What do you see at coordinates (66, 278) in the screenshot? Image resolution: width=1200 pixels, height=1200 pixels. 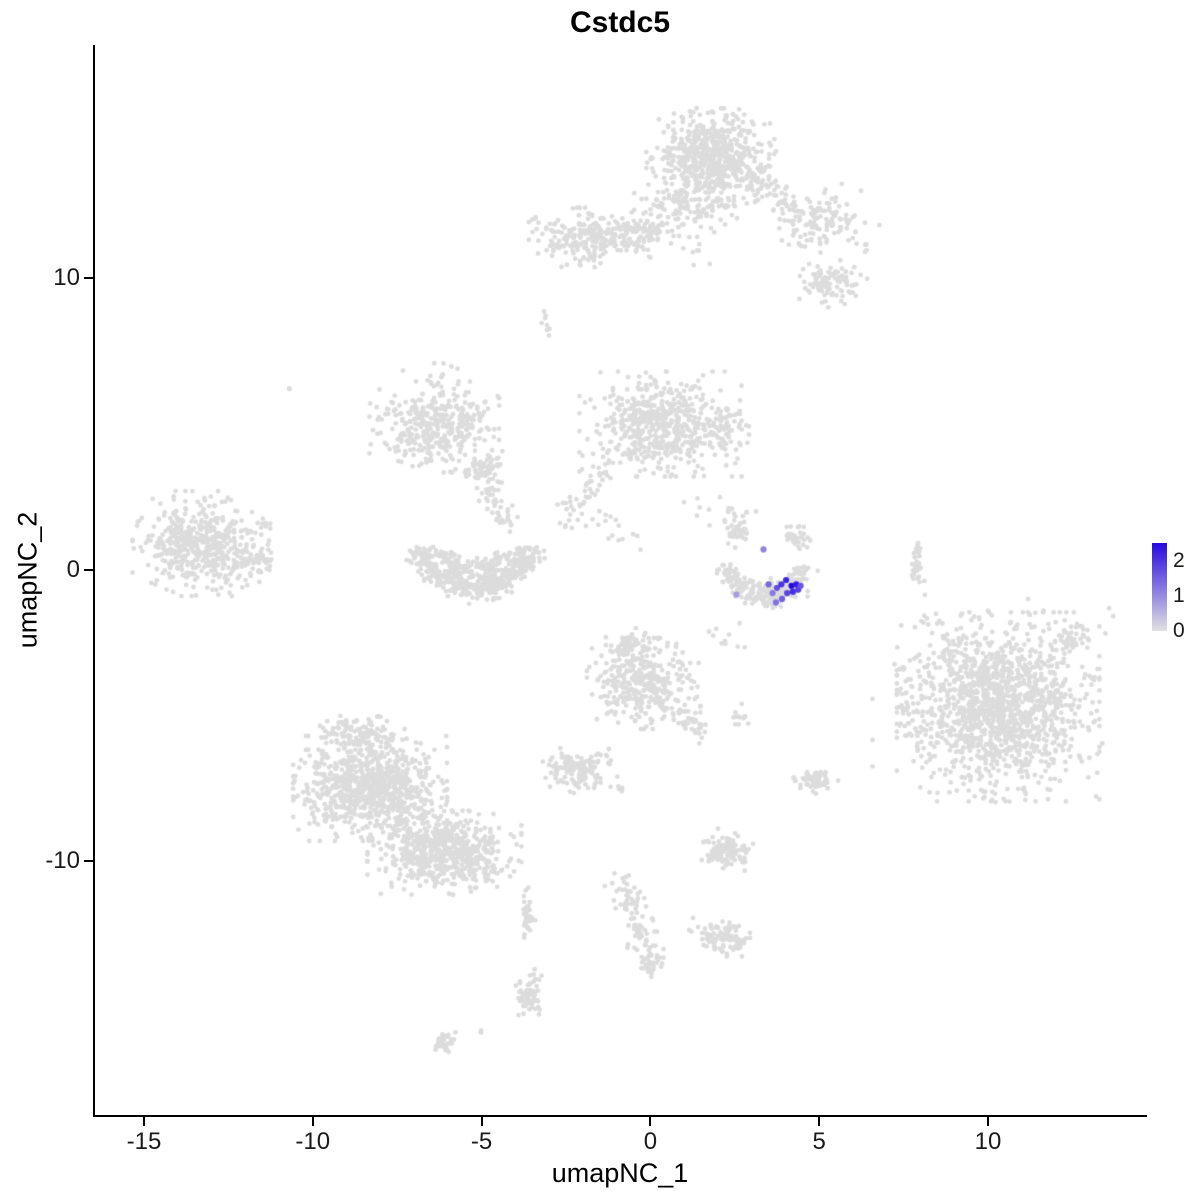 I see `y-tick-label: 10` at bounding box center [66, 278].